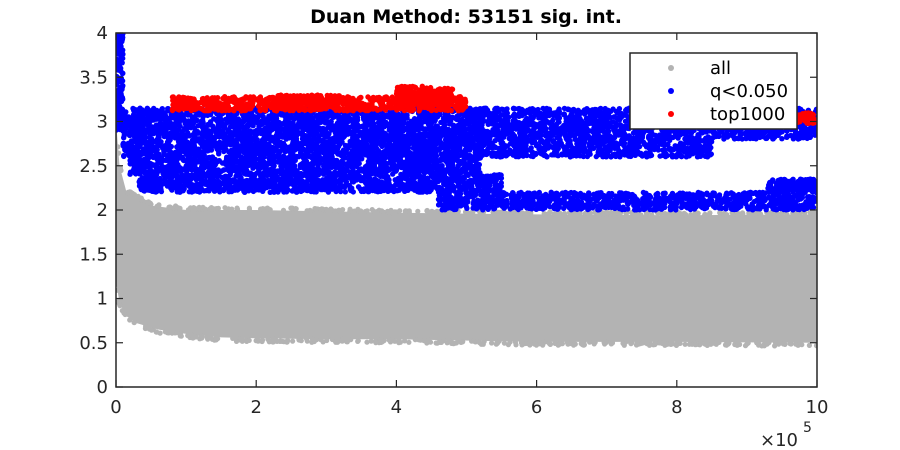 The height and width of the screenshot is (450, 900). Describe the element at coordinates (466, 17) in the screenshot. I see `chart-title: Duan Method: 53151 sig. int.` at that location.